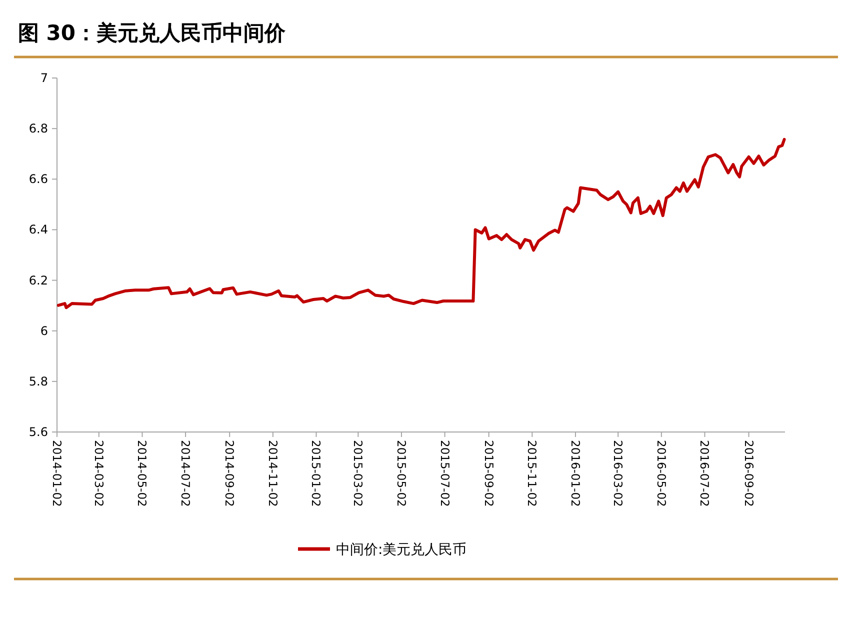 The height and width of the screenshot is (619, 867). Describe the element at coordinates (316, 473) in the screenshot. I see `x-tick-label: 2015-01-02` at that location.